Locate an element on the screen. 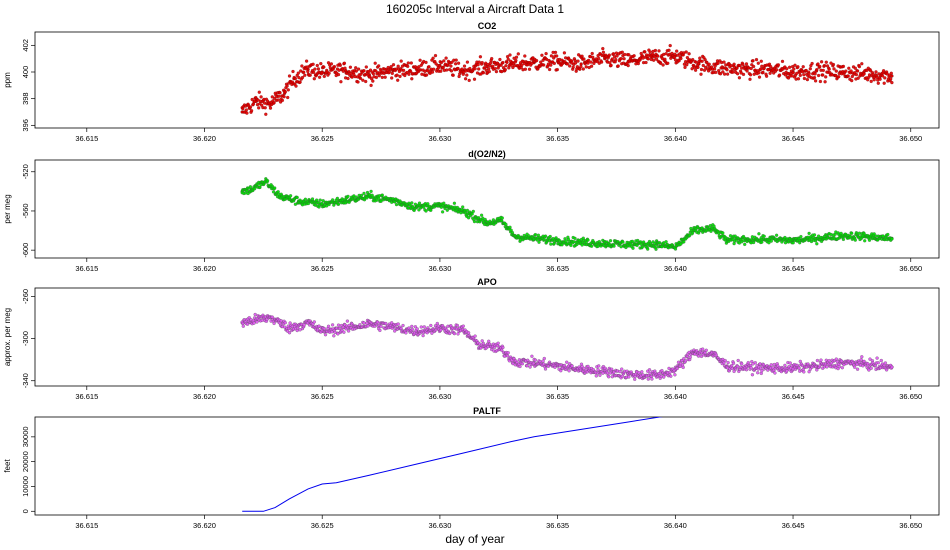  y-tick-label: 30000 is located at coordinates (25, 436).